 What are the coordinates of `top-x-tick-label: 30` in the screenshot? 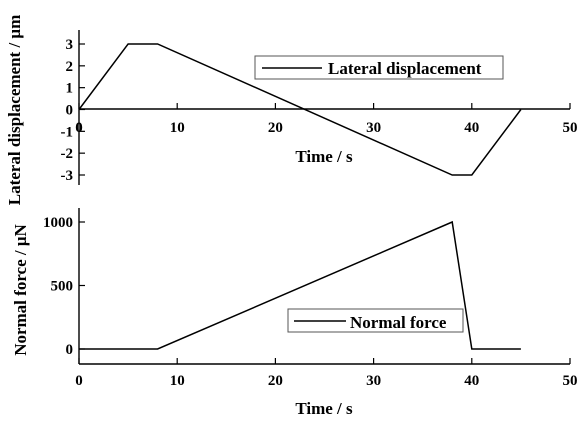 It's located at (373, 128).